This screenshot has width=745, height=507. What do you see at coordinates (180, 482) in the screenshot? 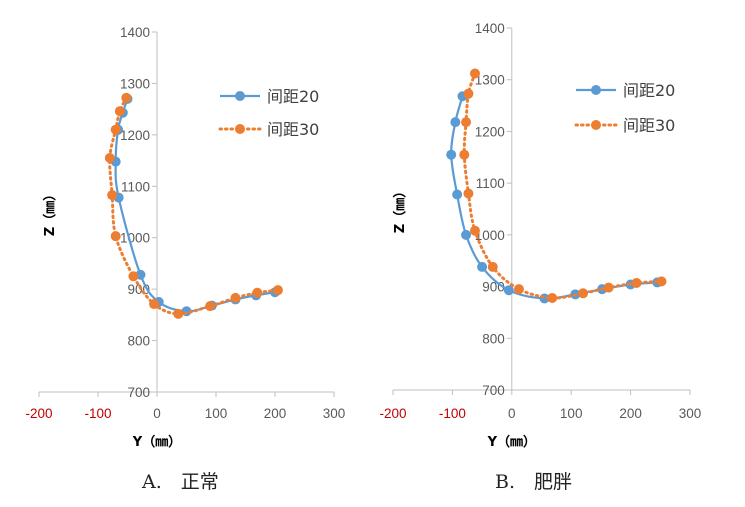
I see `panel-caption: A. 正常` at bounding box center [180, 482].